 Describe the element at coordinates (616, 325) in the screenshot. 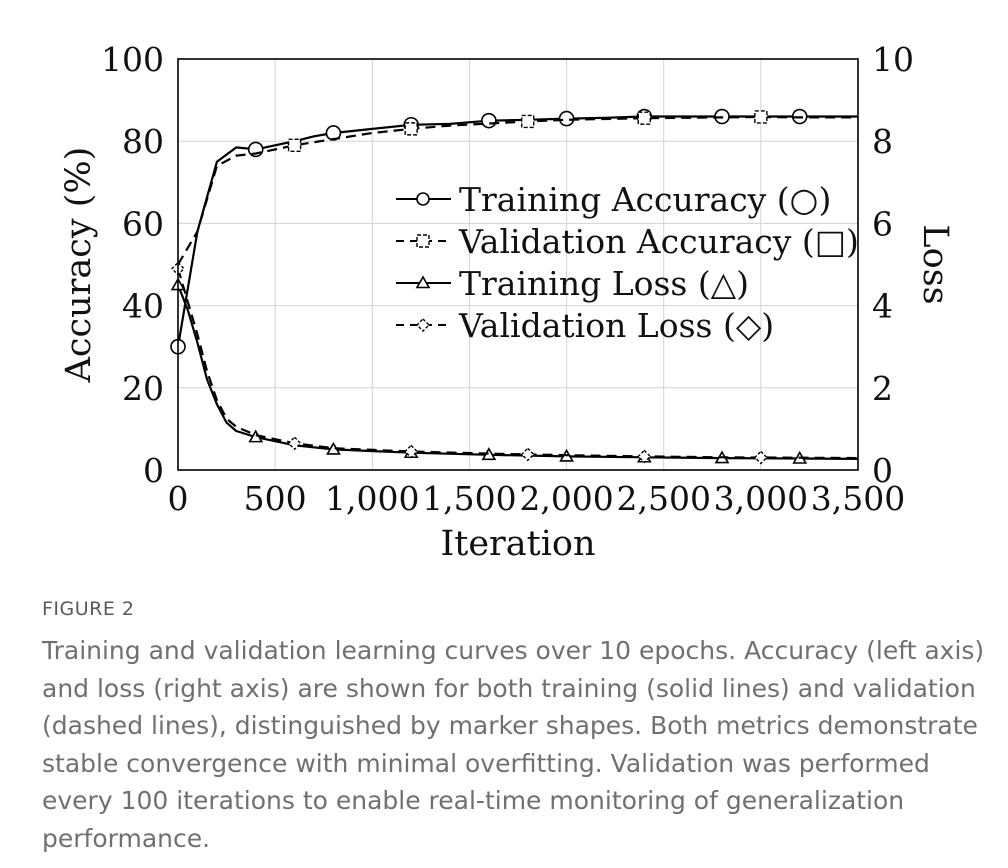

I see `legend-label: Validation Loss (◇)` at that location.